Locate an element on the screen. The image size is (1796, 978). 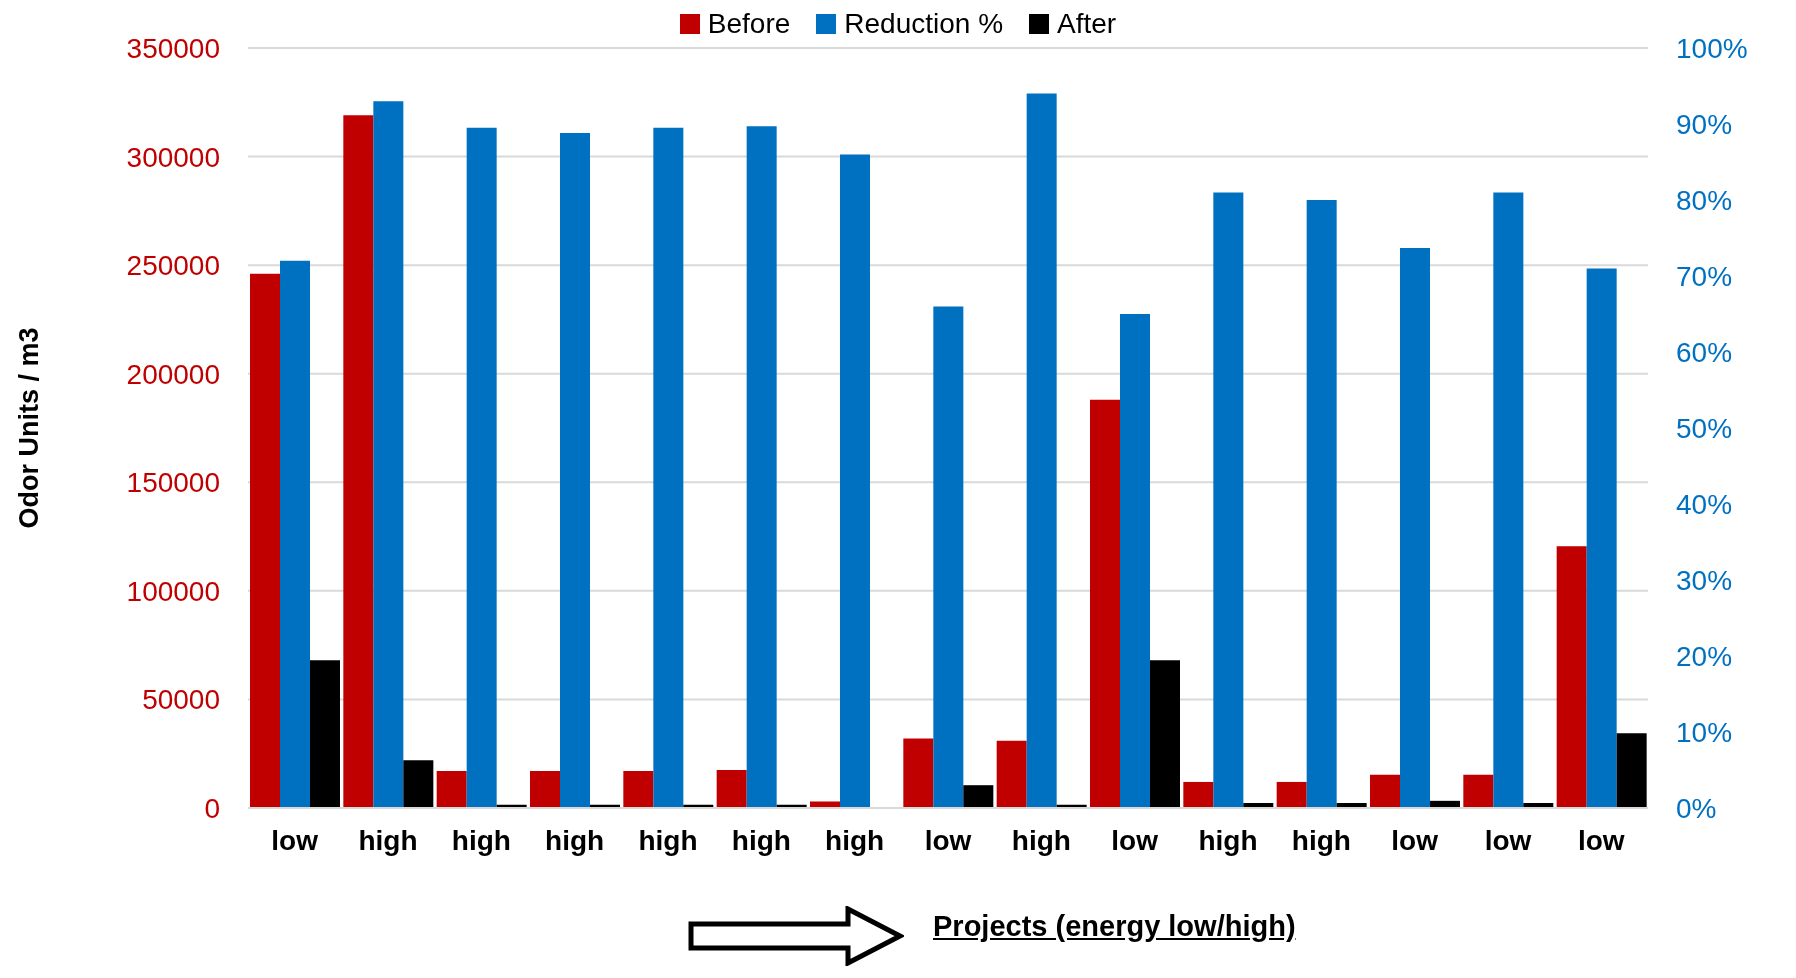
y2-tick-label: 100% is located at coordinates (1712, 48).